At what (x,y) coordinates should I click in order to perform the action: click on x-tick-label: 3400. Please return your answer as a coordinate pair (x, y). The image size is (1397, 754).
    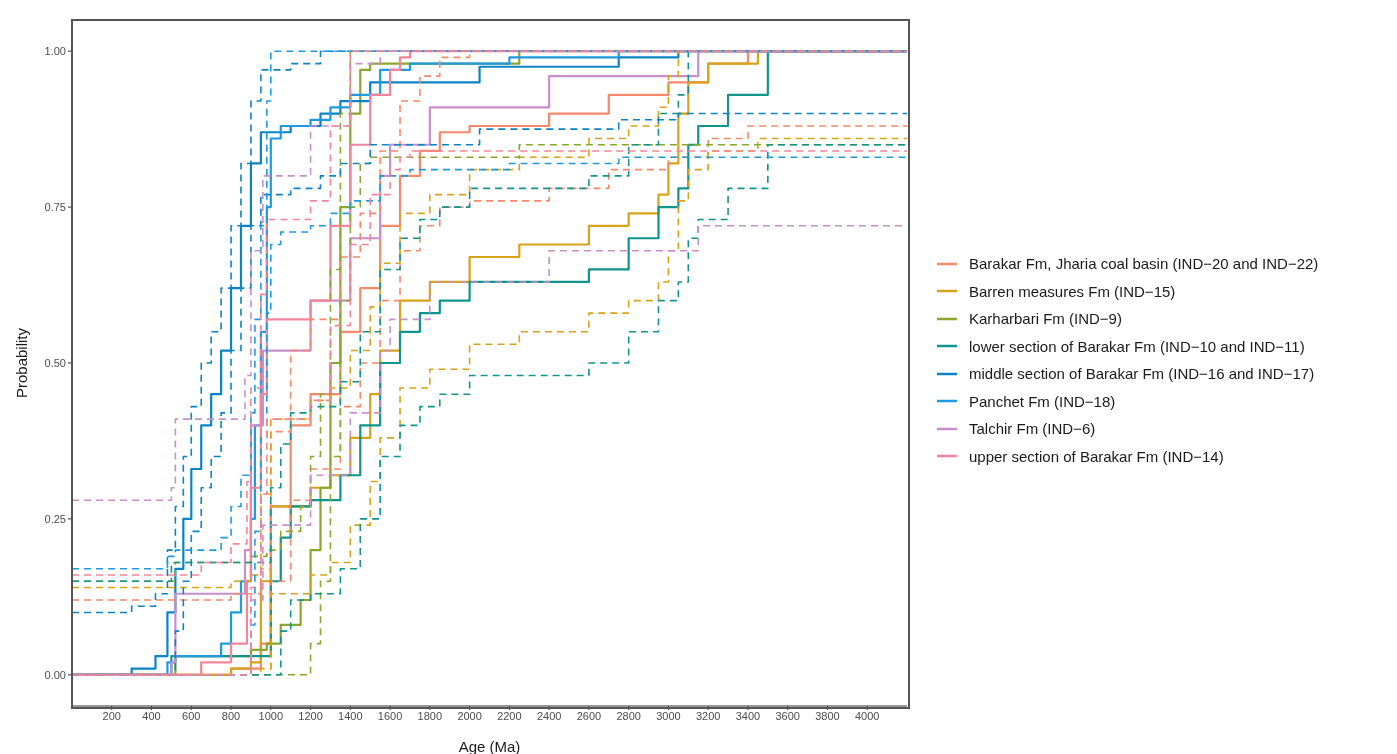
    Looking at the image, I should click on (748, 715).